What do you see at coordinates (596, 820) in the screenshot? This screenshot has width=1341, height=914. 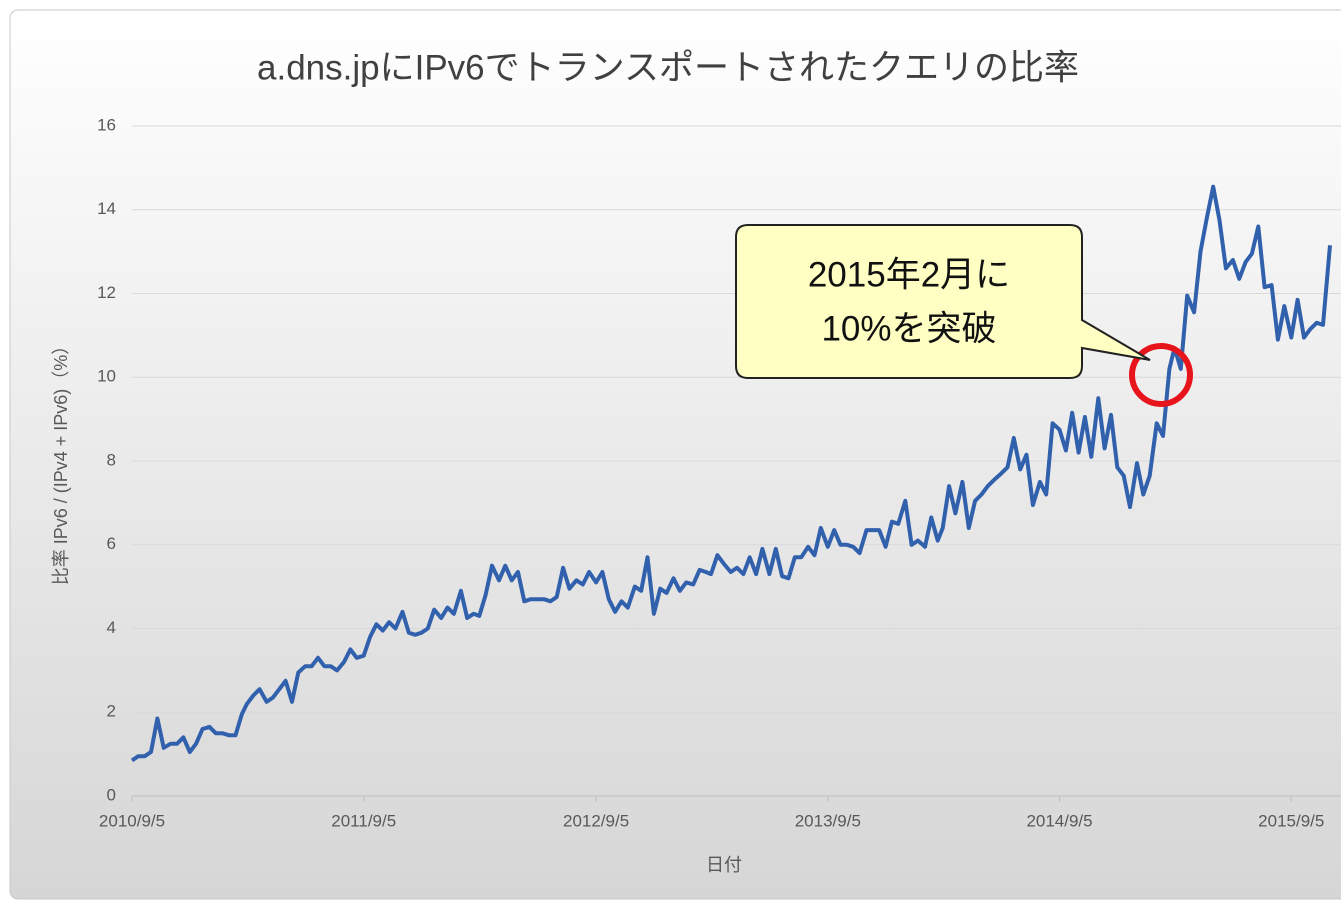 I see `x-tick-label: 2012/9/5` at bounding box center [596, 820].